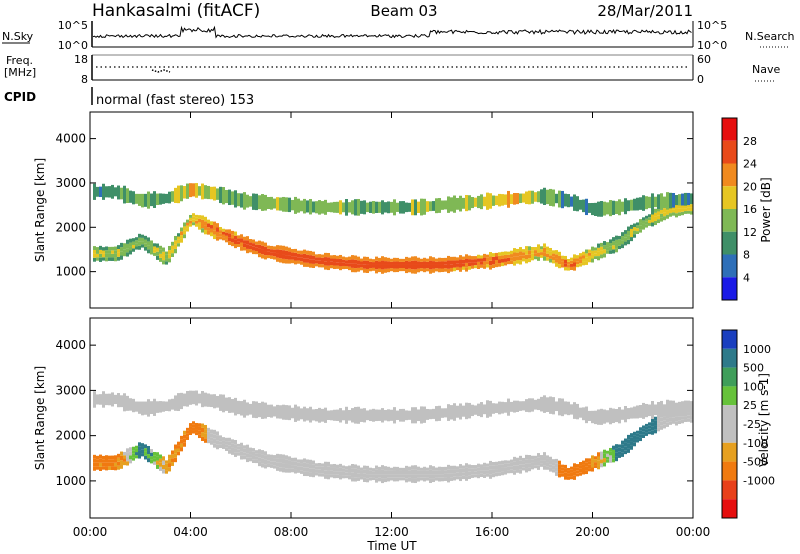  I want to click on power-heatmap, so click(393, 228).